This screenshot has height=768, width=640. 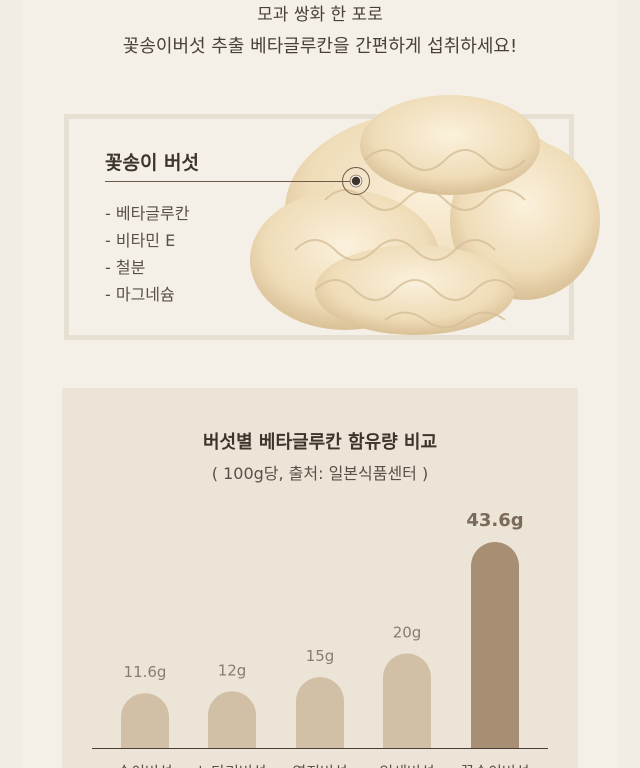 What do you see at coordinates (406, 765) in the screenshot?
I see `category-label: 잎새버섯` at bounding box center [406, 765].